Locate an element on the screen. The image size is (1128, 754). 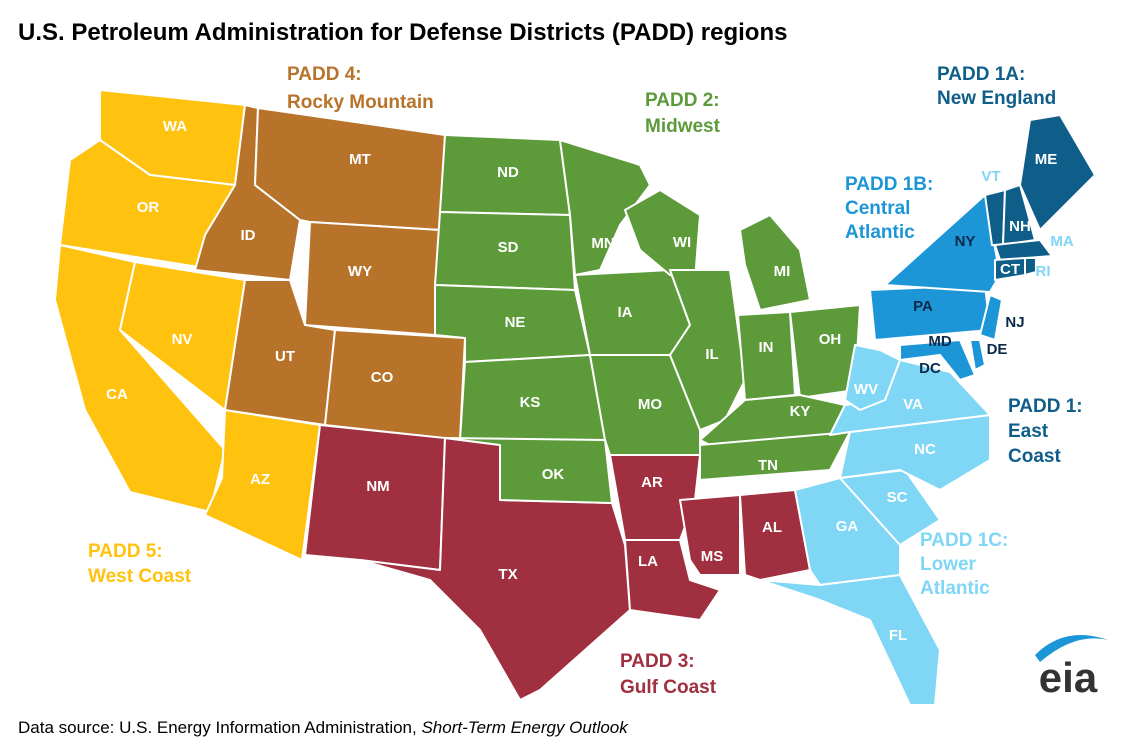
state-label: AL is located at coordinates (772, 527).